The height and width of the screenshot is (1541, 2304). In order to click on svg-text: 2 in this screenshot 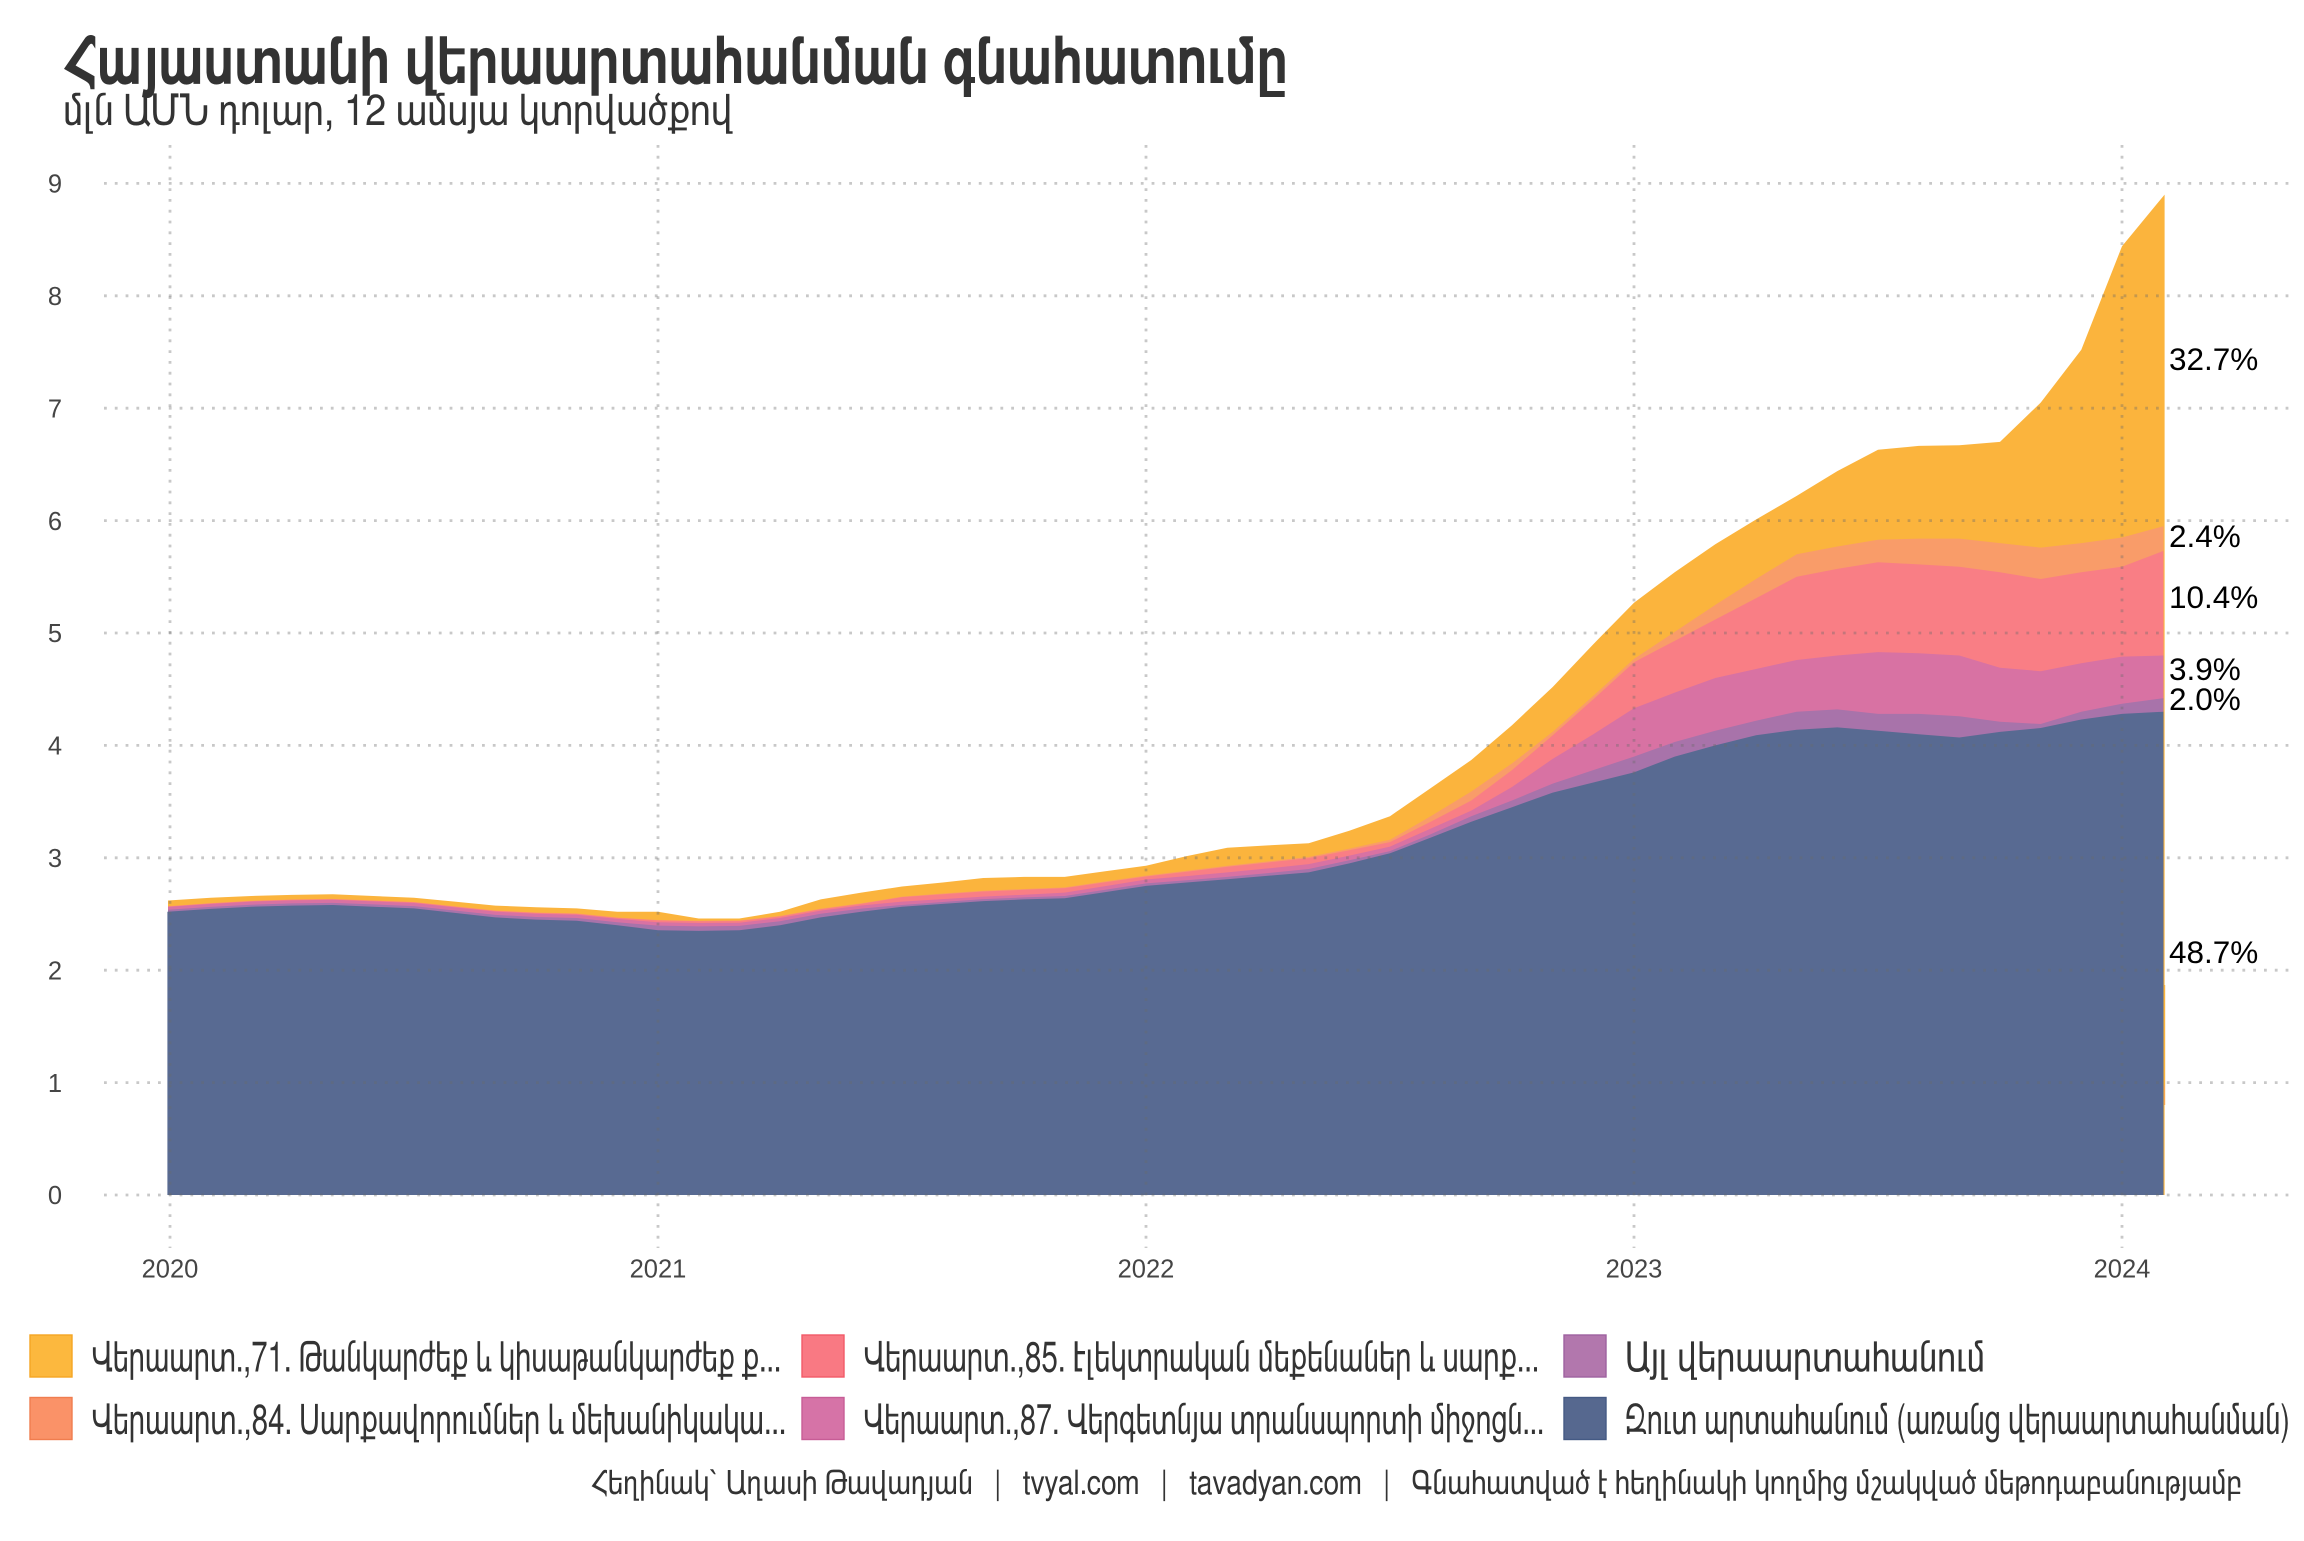, I will do `click(55, 971)`.